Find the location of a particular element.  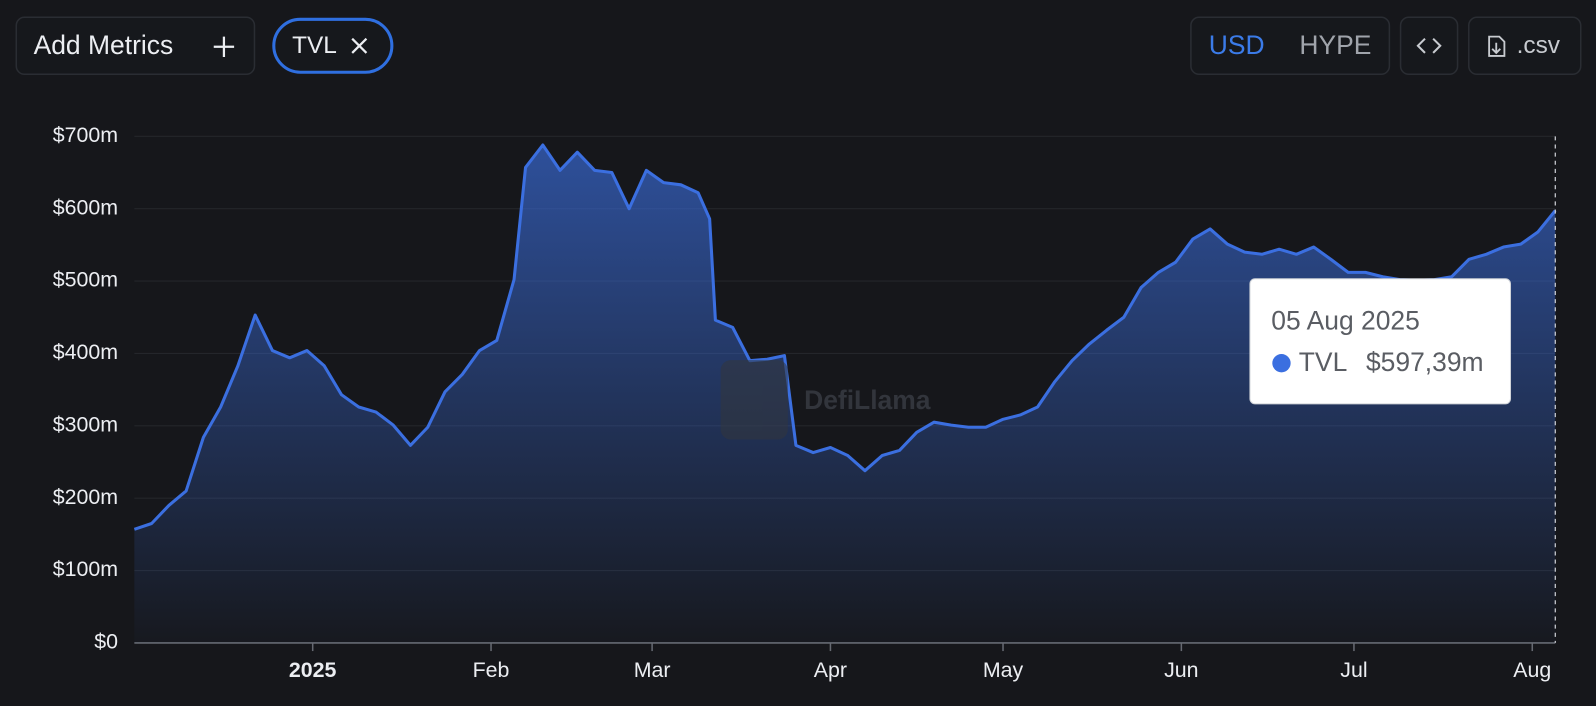

watermark-logo is located at coordinates (754, 400).